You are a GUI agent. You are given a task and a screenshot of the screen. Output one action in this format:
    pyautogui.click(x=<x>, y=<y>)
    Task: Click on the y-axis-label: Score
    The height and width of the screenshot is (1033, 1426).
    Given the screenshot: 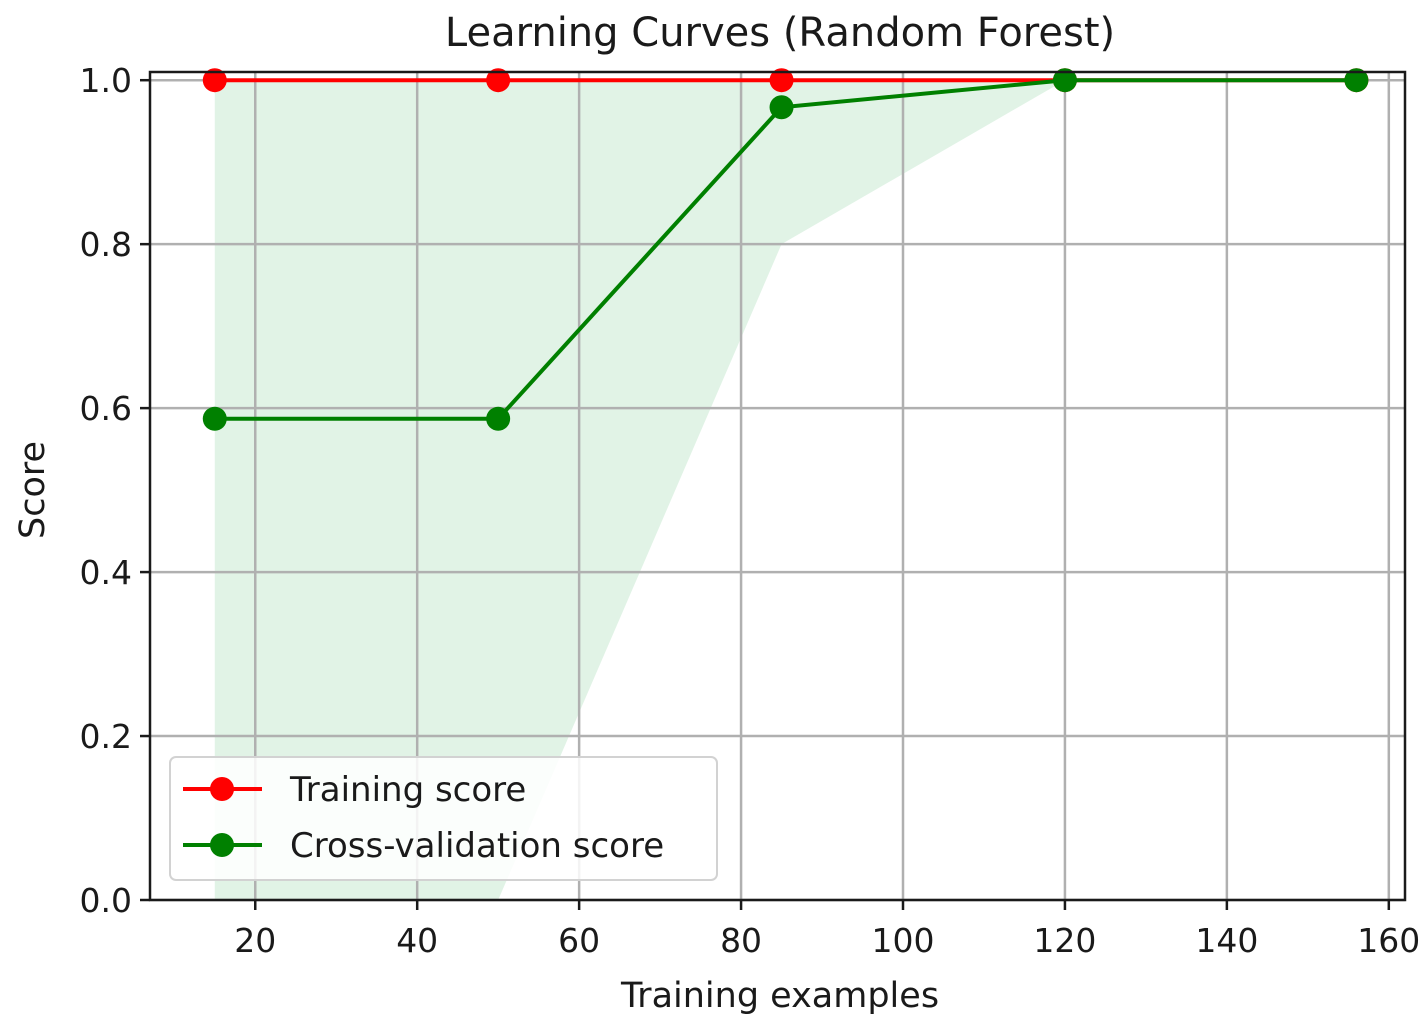 What is the action you would take?
    pyautogui.click(x=33, y=490)
    